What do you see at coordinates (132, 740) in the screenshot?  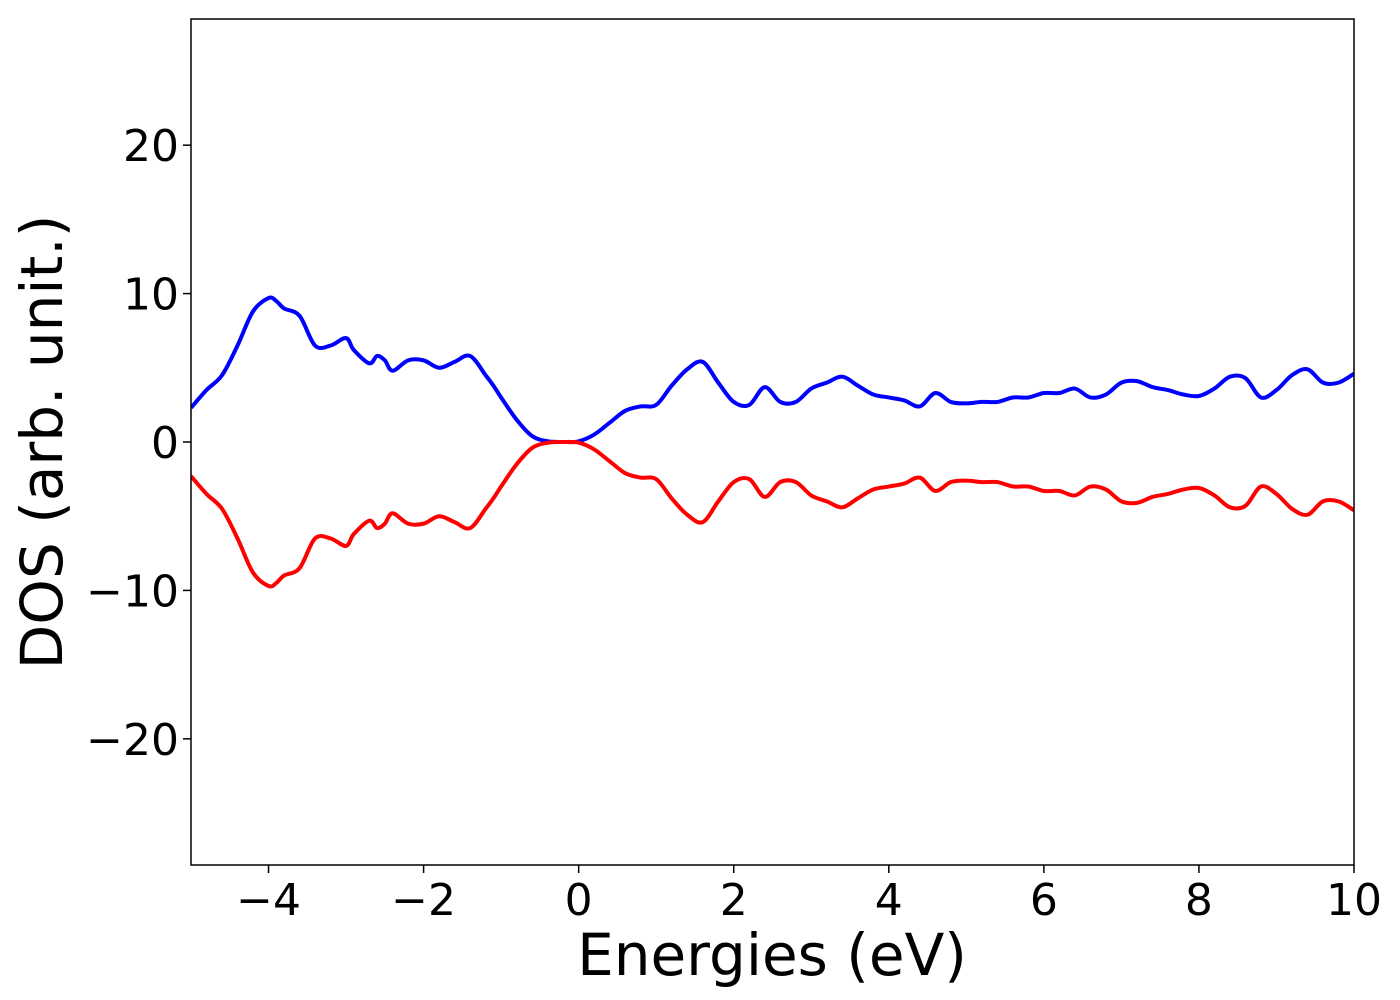 I see `y-tick-label: −20` at bounding box center [132, 740].